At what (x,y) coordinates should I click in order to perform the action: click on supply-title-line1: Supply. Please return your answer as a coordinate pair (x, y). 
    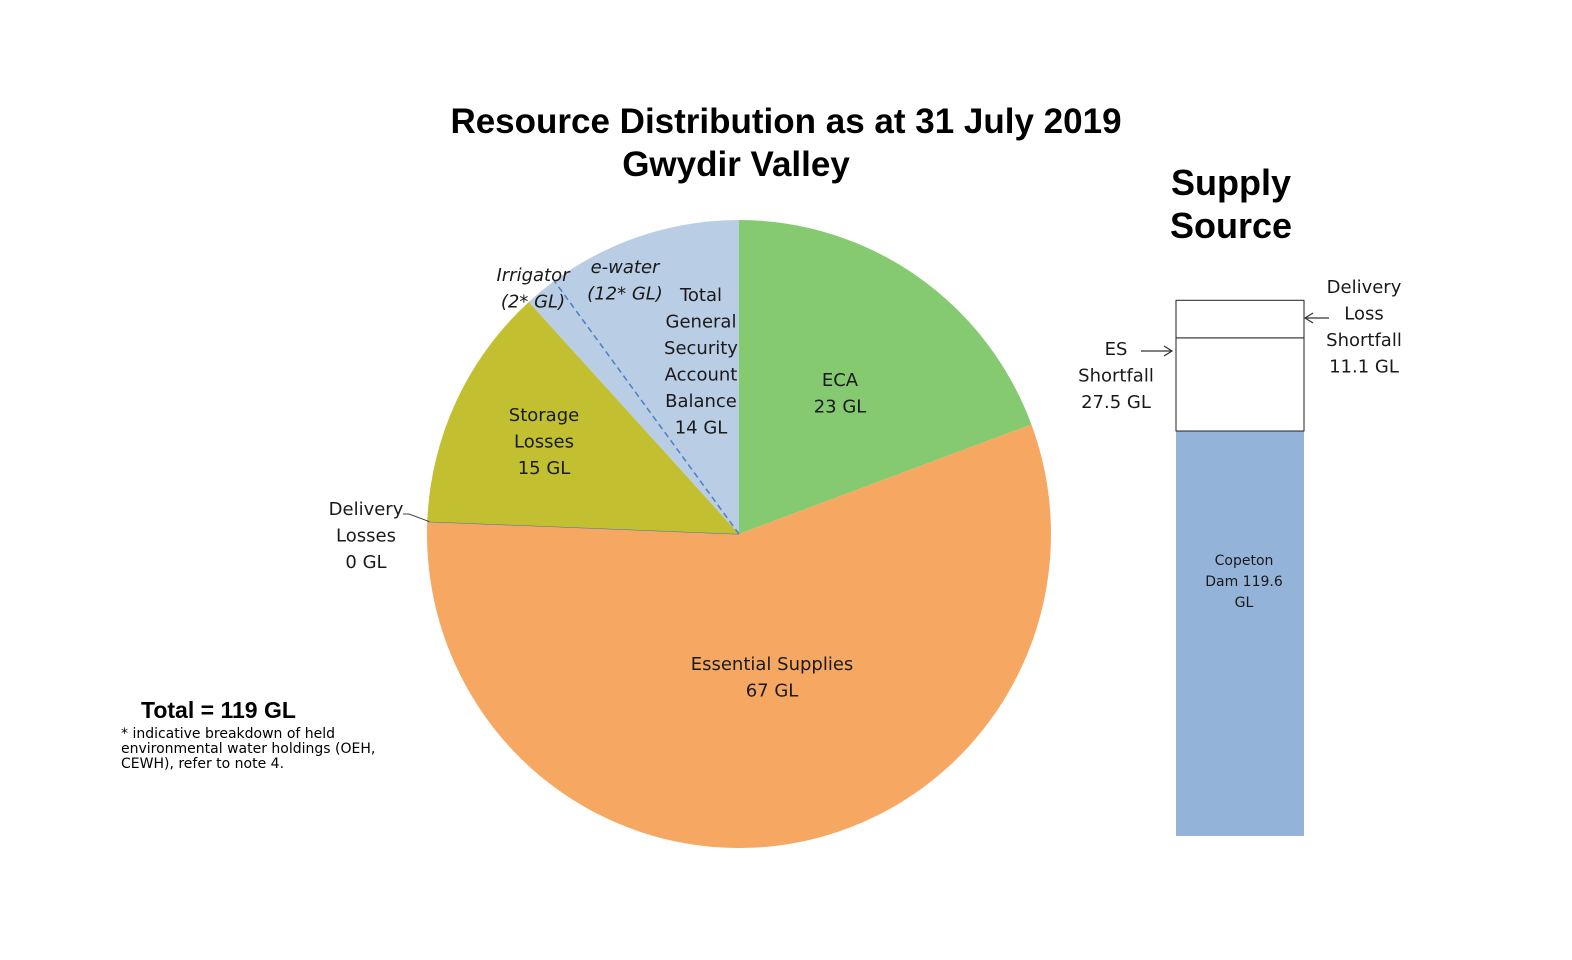
    Looking at the image, I should click on (1230, 182).